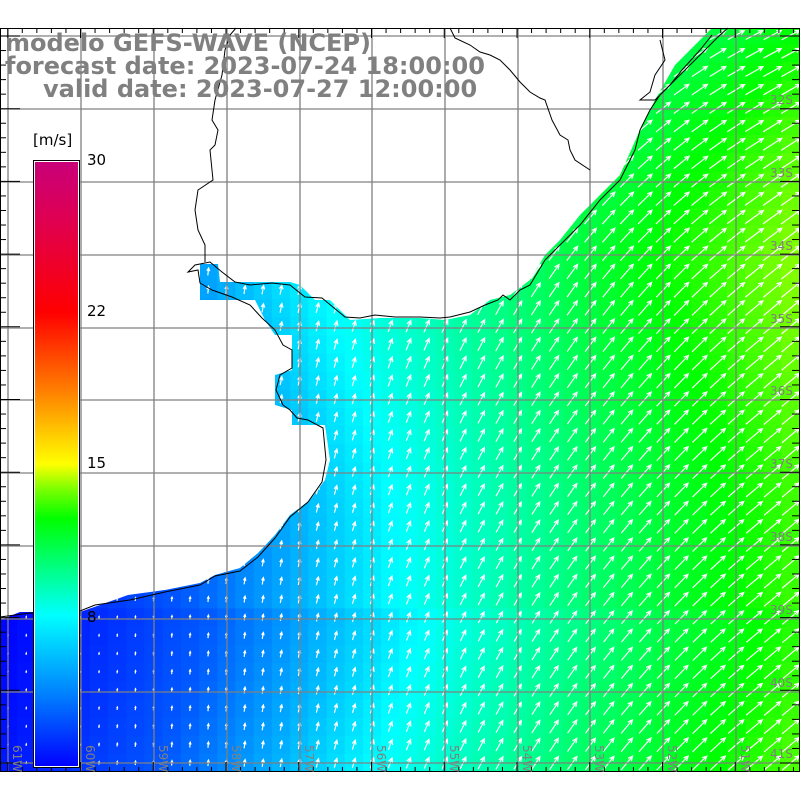 The width and height of the screenshot is (800, 800). I want to click on longitude-label: 51W, so click(745, 758).